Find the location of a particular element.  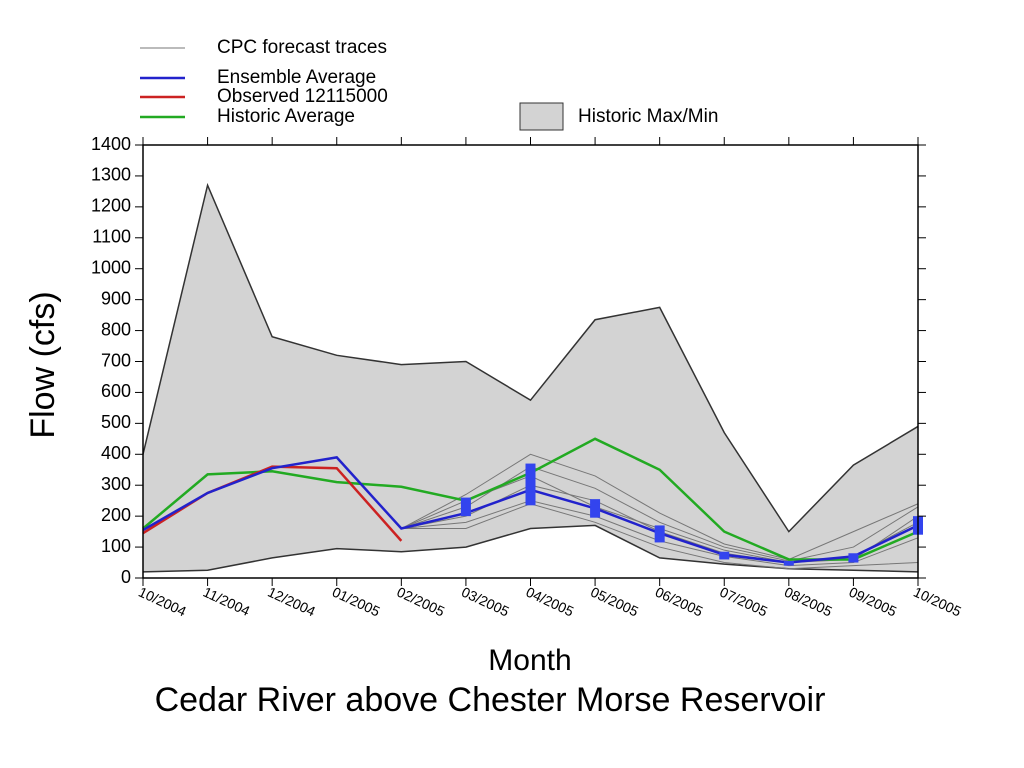

y-tick-label: 500 is located at coordinates (116, 422).